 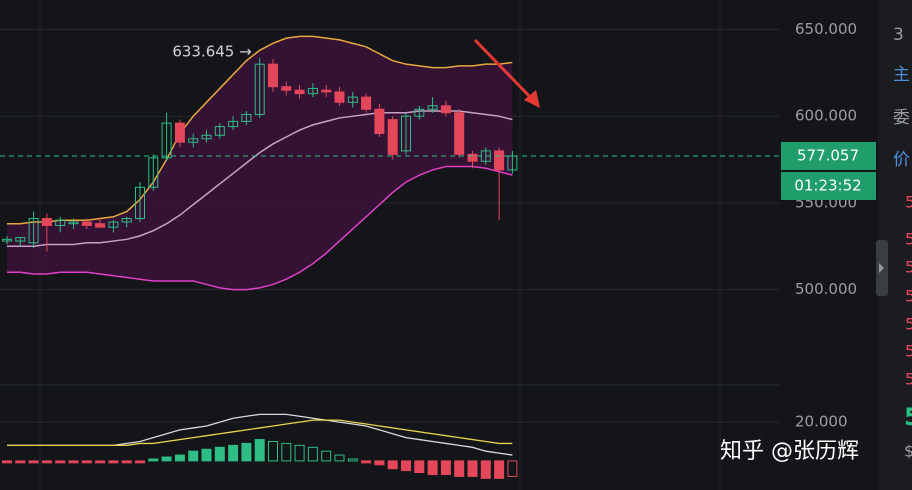 I want to click on arrow-head, so click(x=532, y=99).